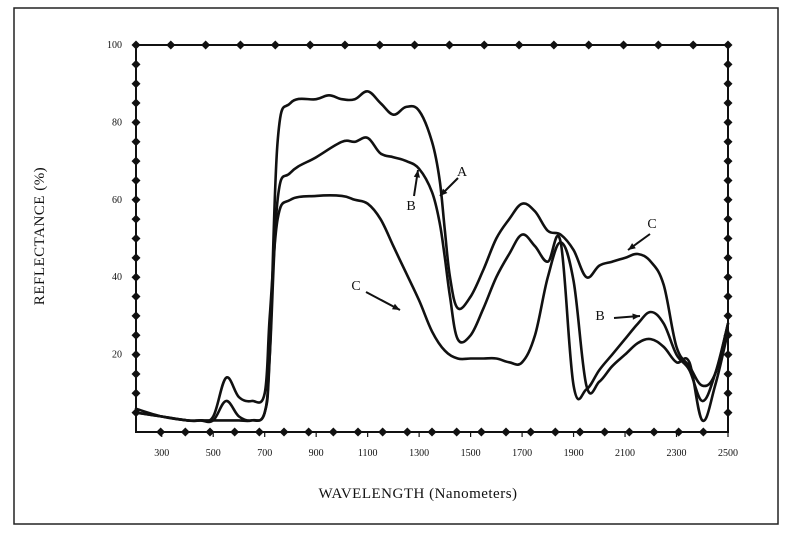  Describe the element at coordinates (462, 172) in the screenshot. I see `callout-label-a: A` at that location.